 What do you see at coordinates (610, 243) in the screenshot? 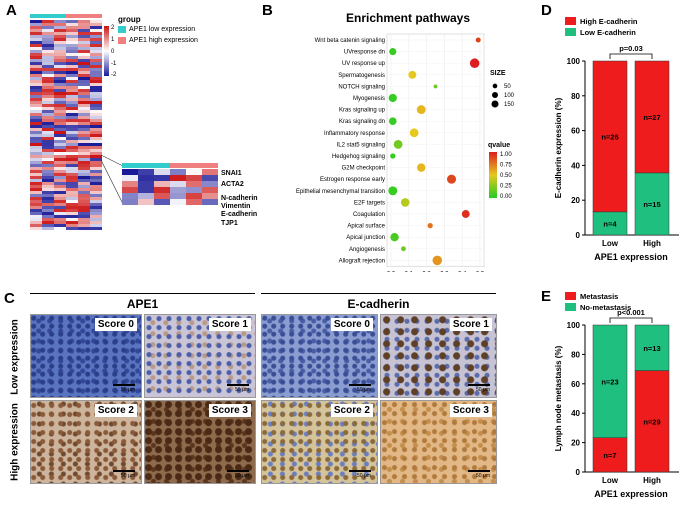
I see `x-tick-label: Low` at bounding box center [610, 243].